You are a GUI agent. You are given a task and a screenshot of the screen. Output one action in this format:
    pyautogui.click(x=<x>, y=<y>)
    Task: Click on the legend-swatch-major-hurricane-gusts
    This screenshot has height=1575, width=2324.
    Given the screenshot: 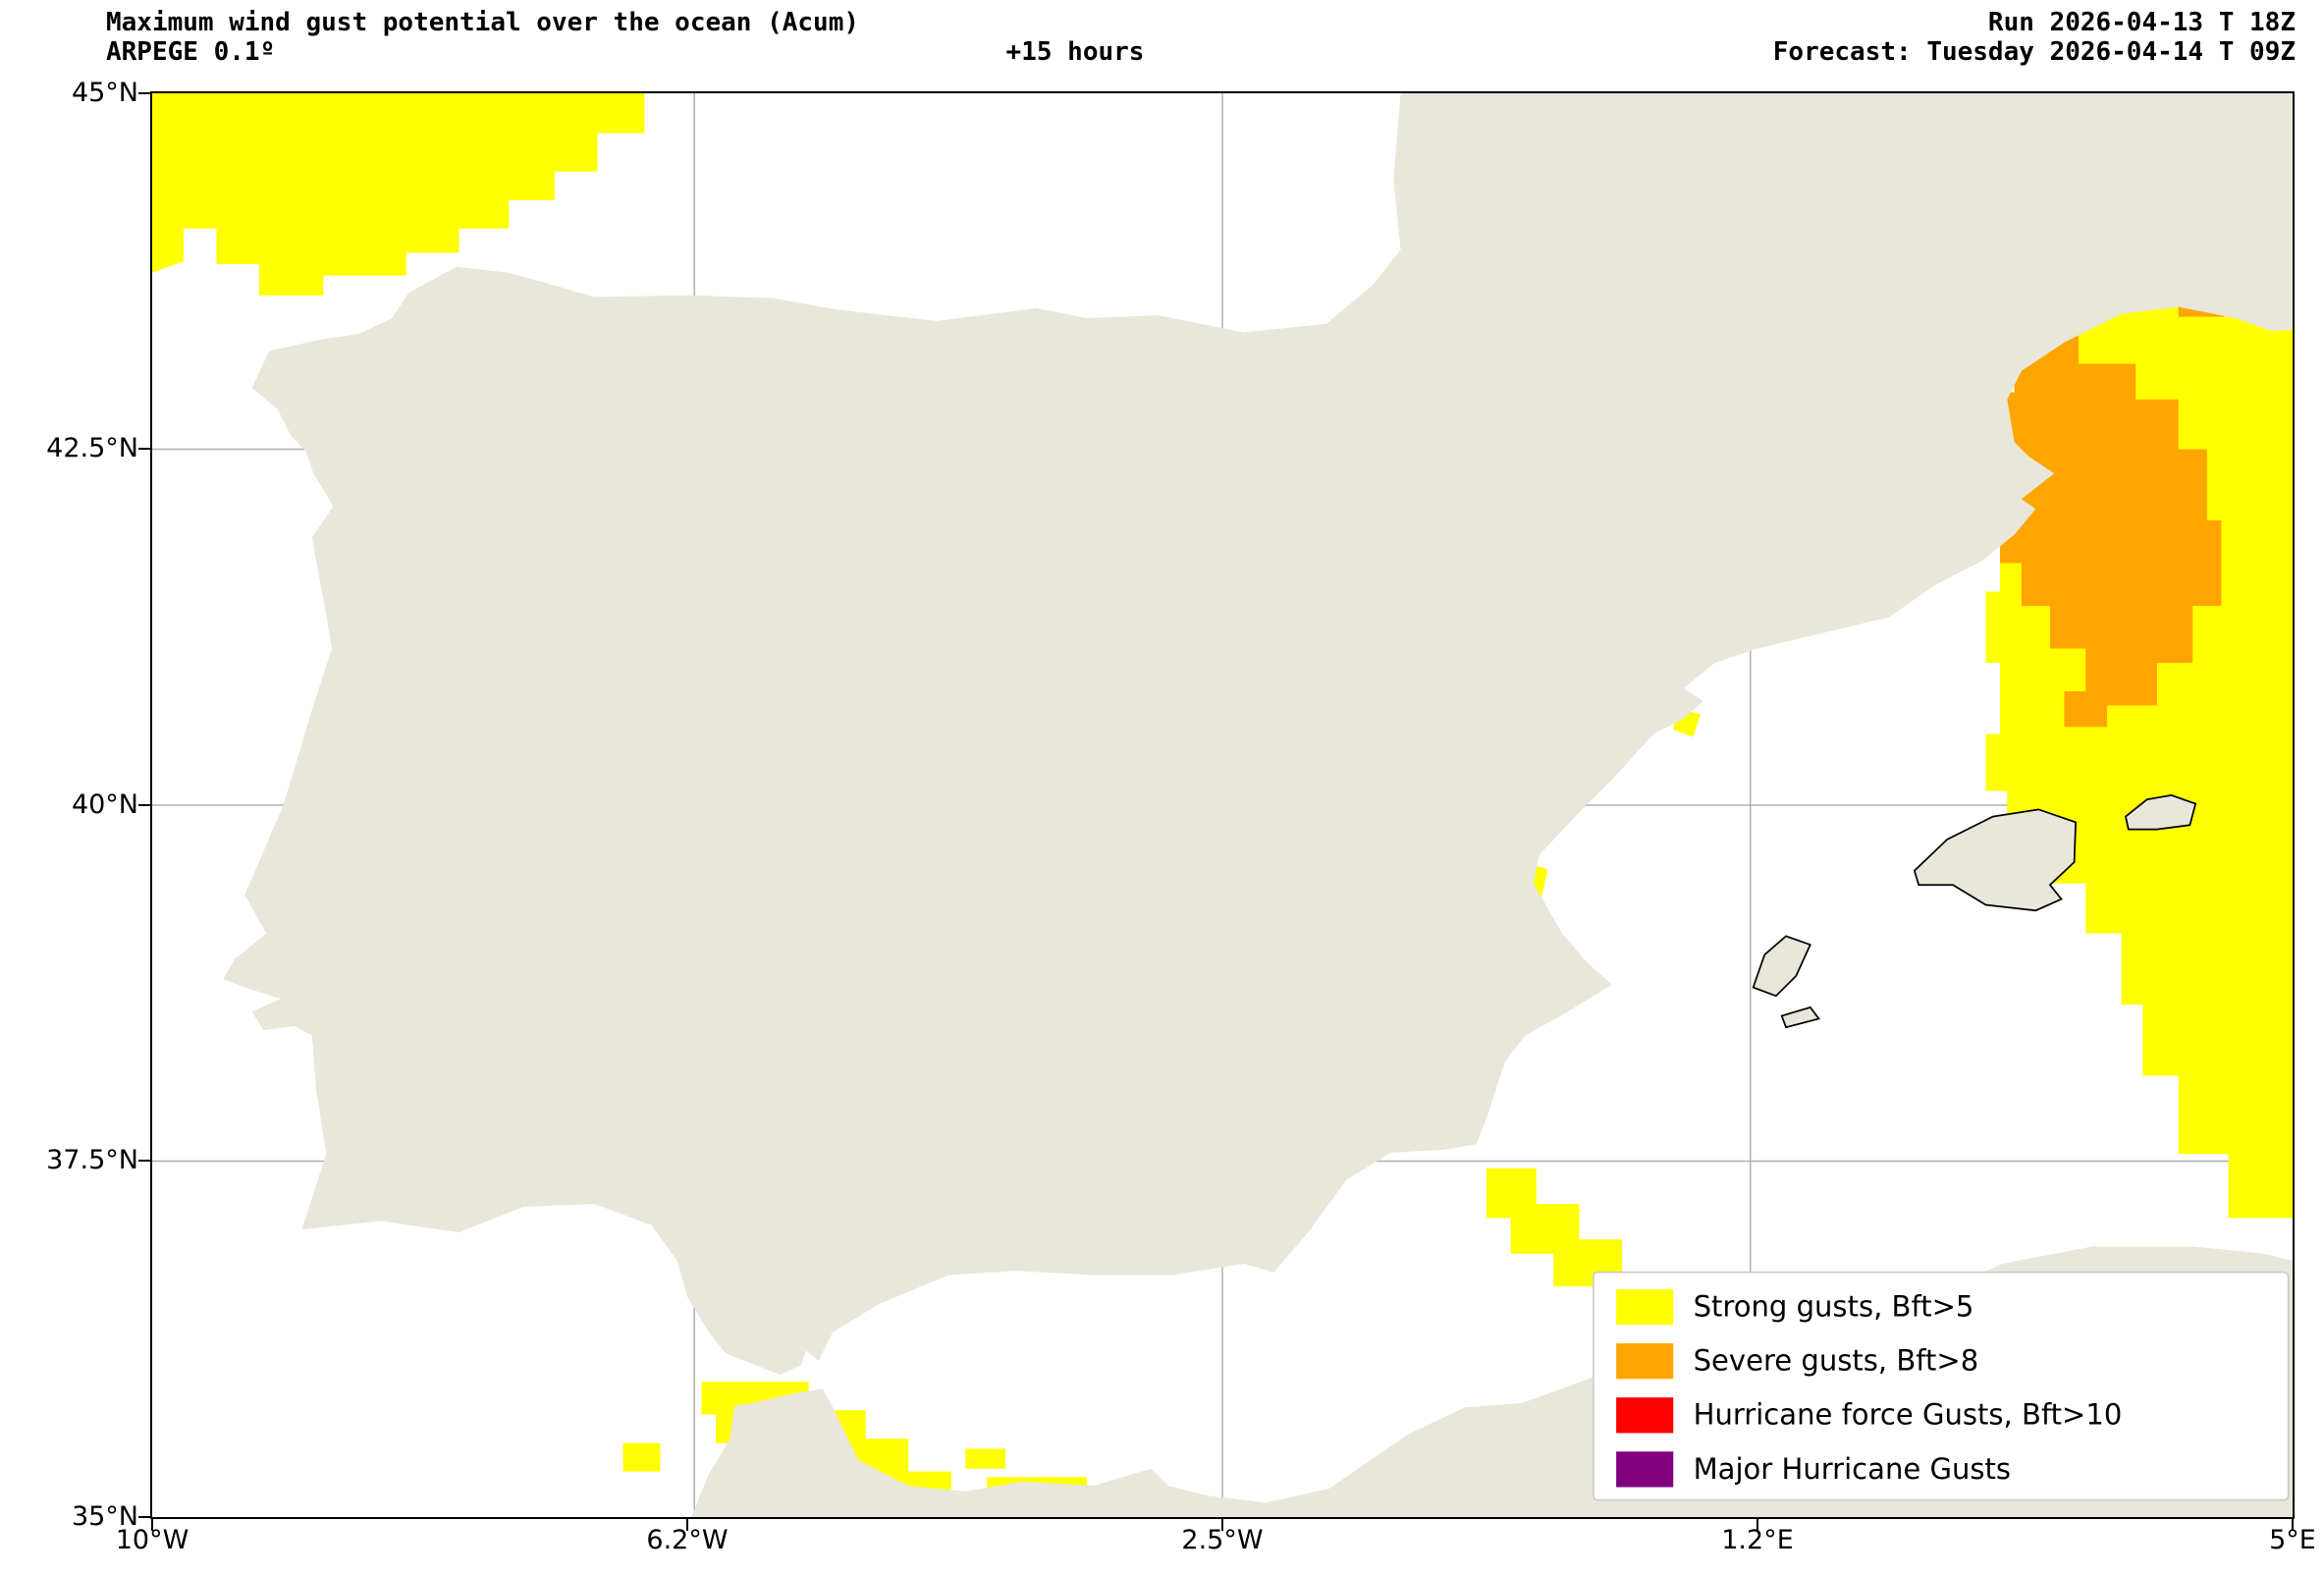 What is the action you would take?
    pyautogui.click(x=1645, y=1469)
    